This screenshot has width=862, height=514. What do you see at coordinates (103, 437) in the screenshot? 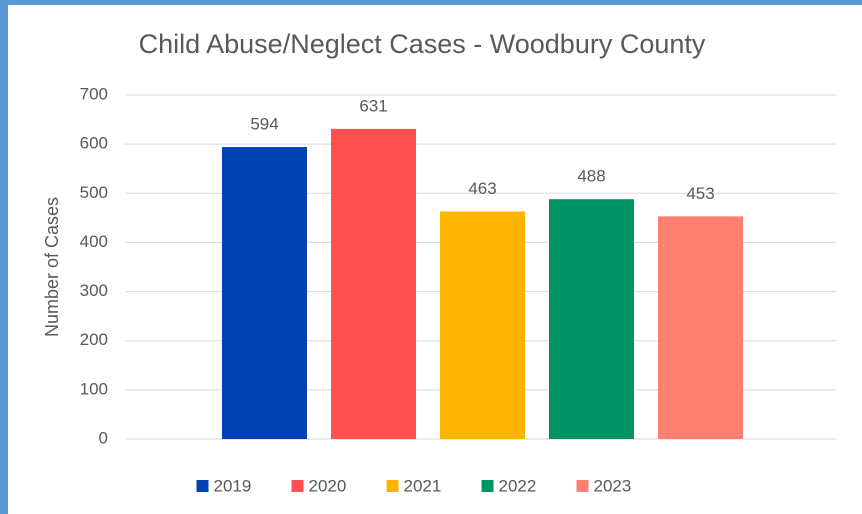
I see `y-tick-label: 0` at bounding box center [103, 437].